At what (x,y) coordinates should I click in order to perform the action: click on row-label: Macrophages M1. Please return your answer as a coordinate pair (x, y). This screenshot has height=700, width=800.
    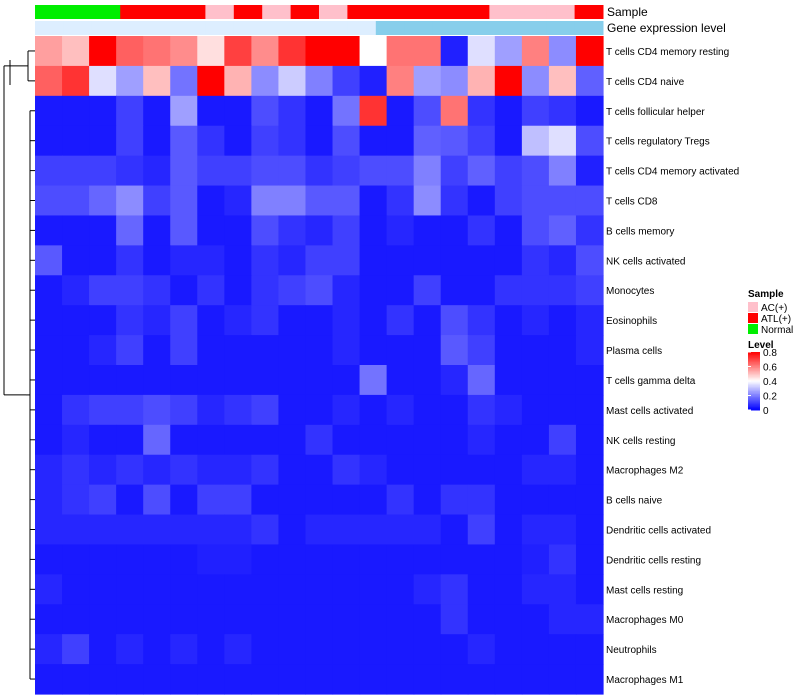
    Looking at the image, I should click on (645, 680).